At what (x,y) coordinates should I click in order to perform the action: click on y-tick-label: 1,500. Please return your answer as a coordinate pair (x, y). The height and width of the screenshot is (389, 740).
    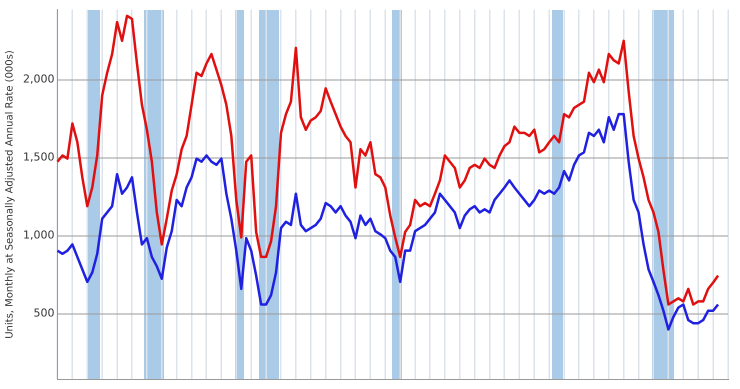
    Looking at the image, I should click on (38, 157).